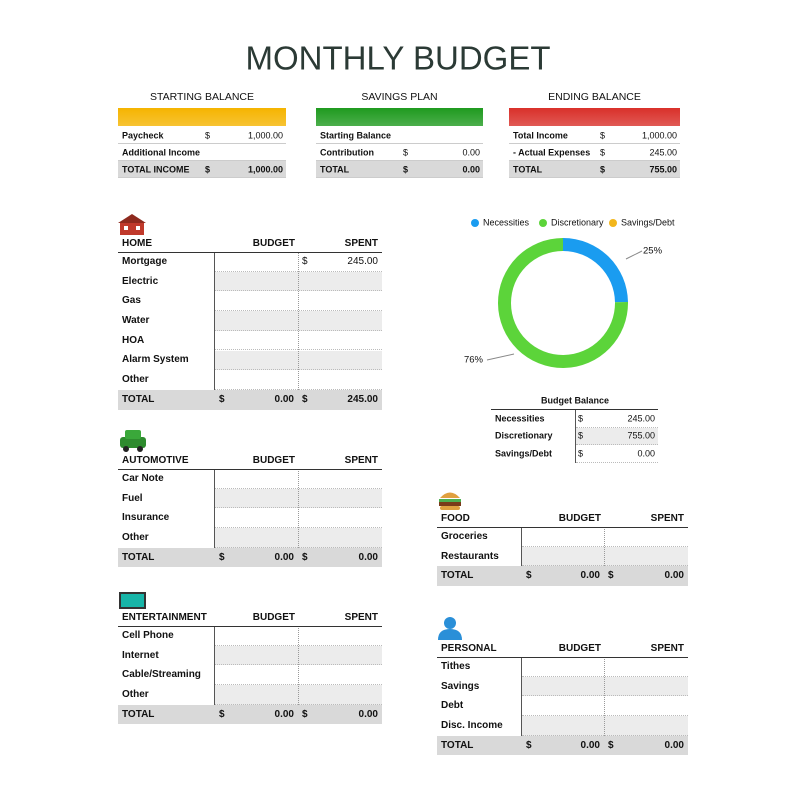 The width and height of the screenshot is (794, 794). Describe the element at coordinates (398, 58) in the screenshot. I see `page-title: MONTHLY BUDGET` at that location.